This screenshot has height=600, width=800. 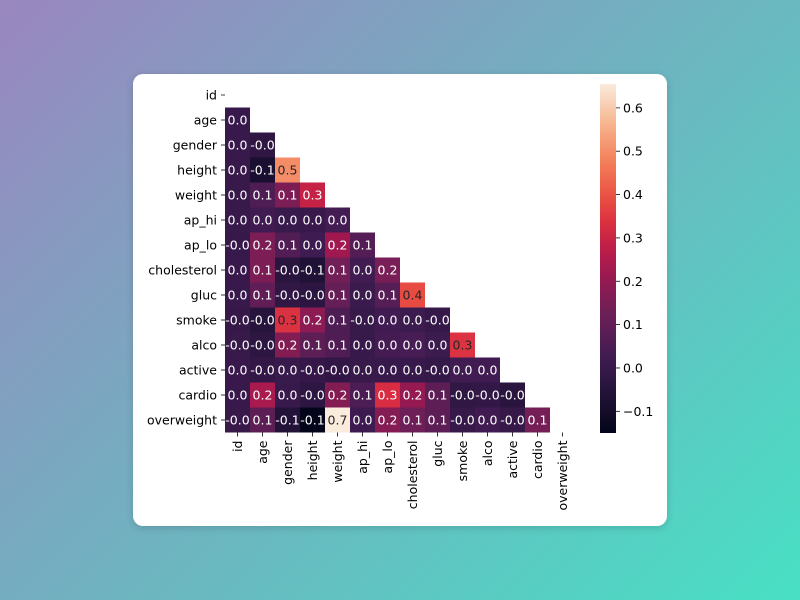 I want to click on y-tick-label: gluc, so click(x=204, y=295).